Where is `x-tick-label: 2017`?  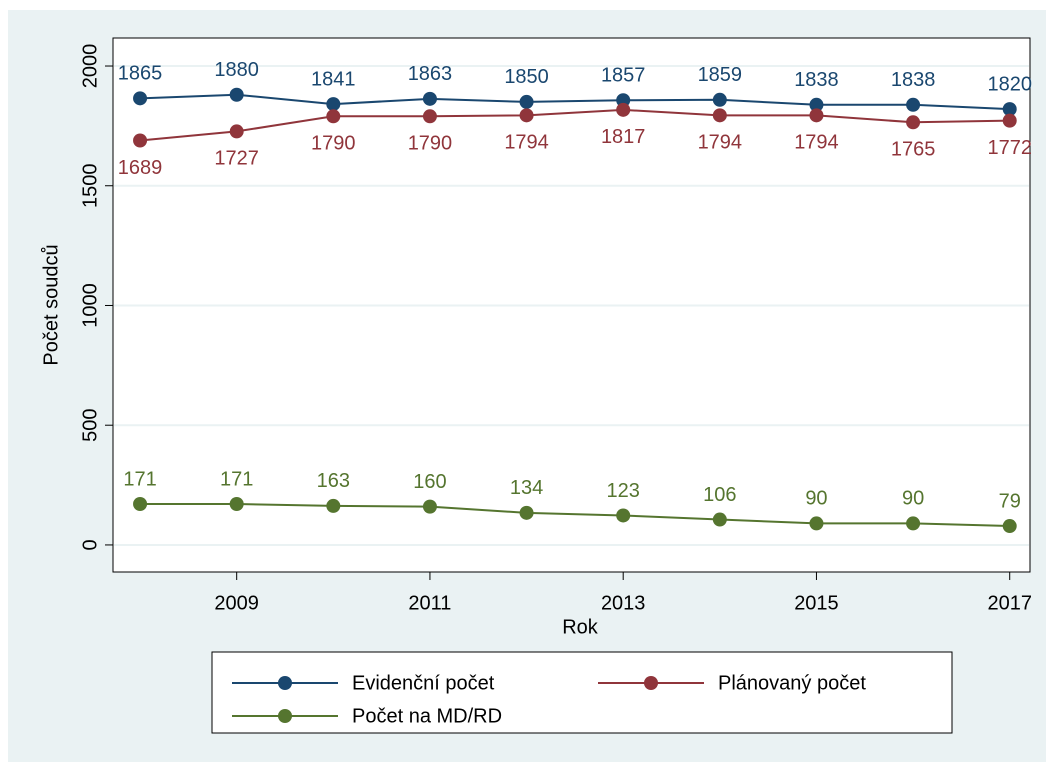
x-tick-label: 2017 is located at coordinates (1009, 603).